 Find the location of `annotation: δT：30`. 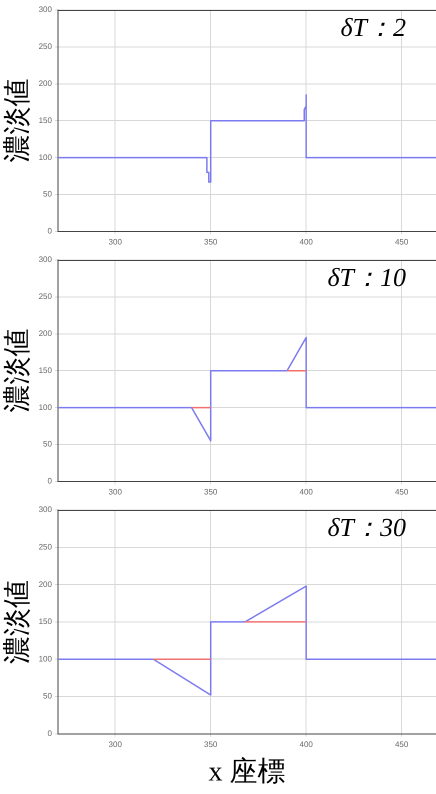

annotation: δT：30 is located at coordinates (366, 527).